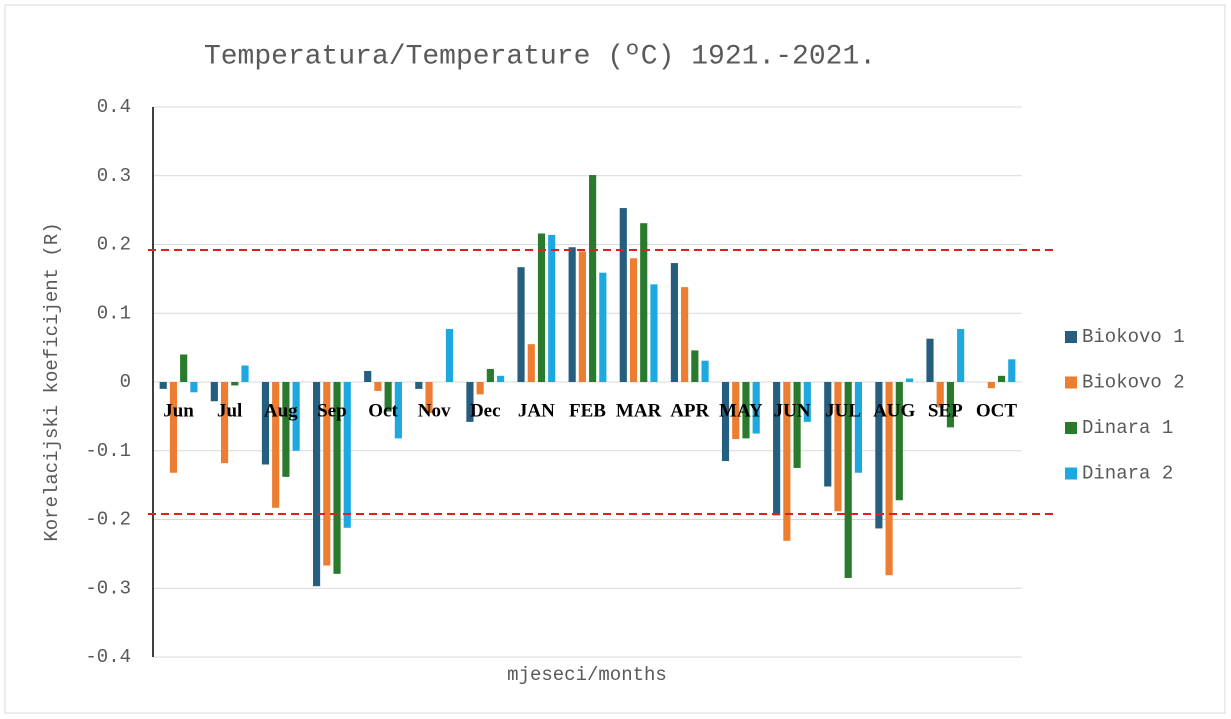 The height and width of the screenshot is (719, 1231). I want to click on x-tick-label: AUG, so click(894, 410).